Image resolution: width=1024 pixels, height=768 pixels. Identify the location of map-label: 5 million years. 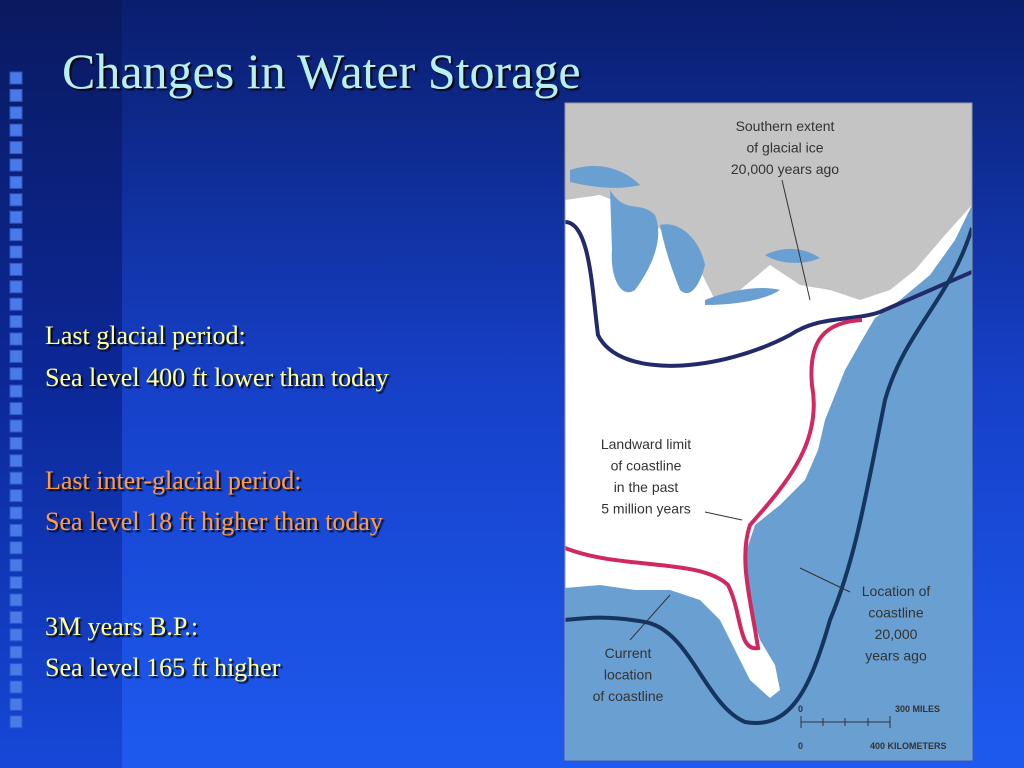
(645, 509).